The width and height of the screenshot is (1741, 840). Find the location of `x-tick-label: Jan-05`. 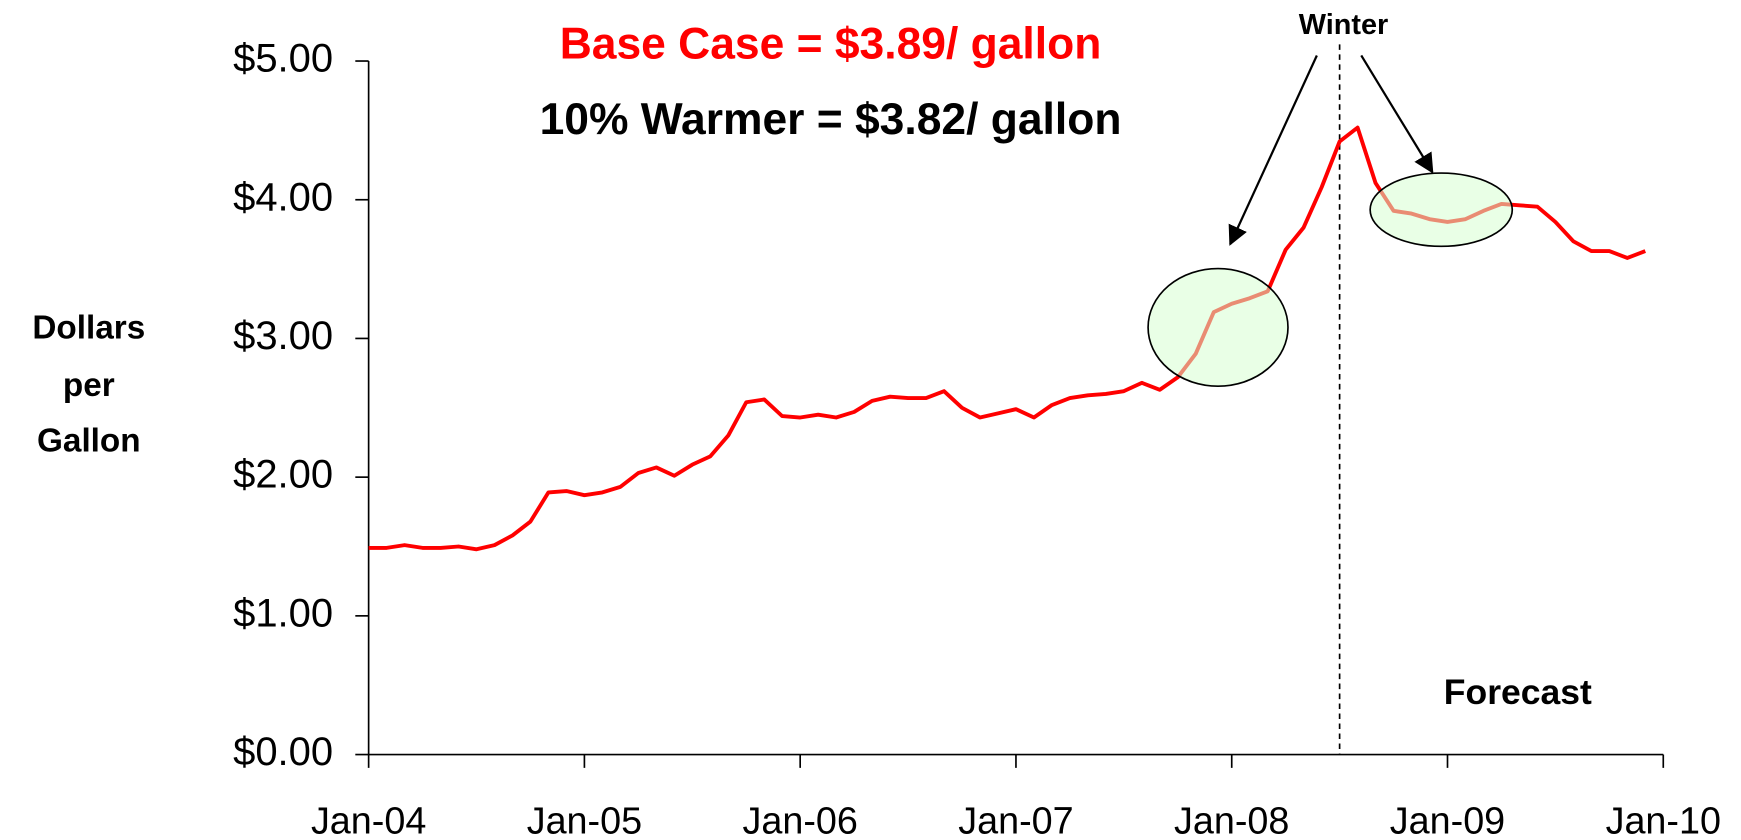

x-tick-label: Jan-05 is located at coordinates (584, 819).